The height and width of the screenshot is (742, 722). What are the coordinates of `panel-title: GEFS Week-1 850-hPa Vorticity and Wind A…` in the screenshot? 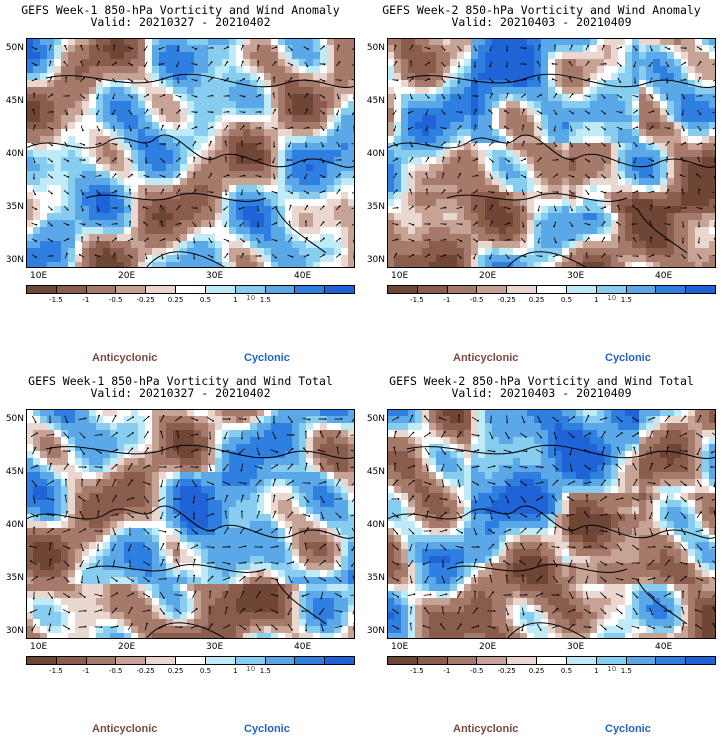 It's located at (180, 10).